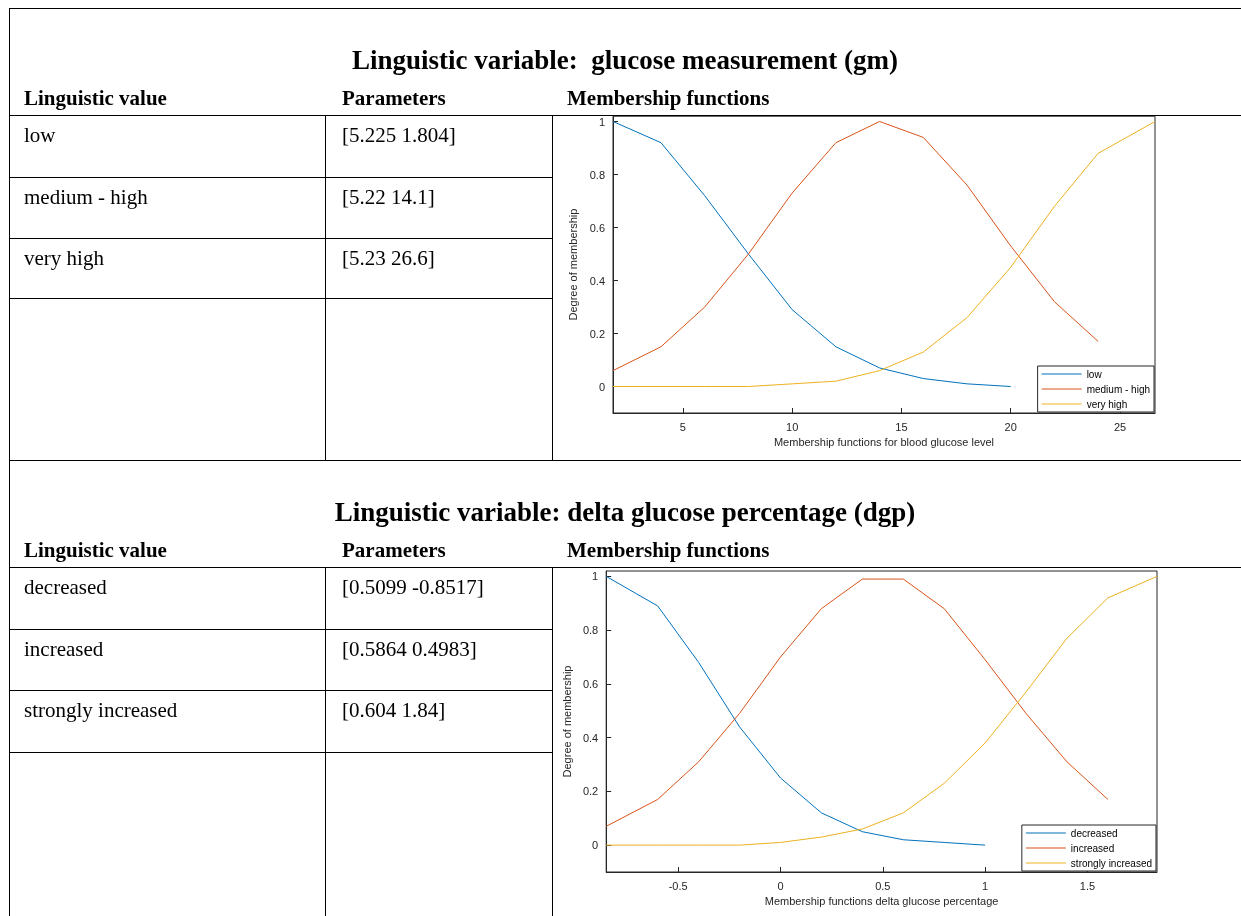  Describe the element at coordinates (409, 649) in the screenshot. I see `text: [0.5864 0.4983]` at that location.